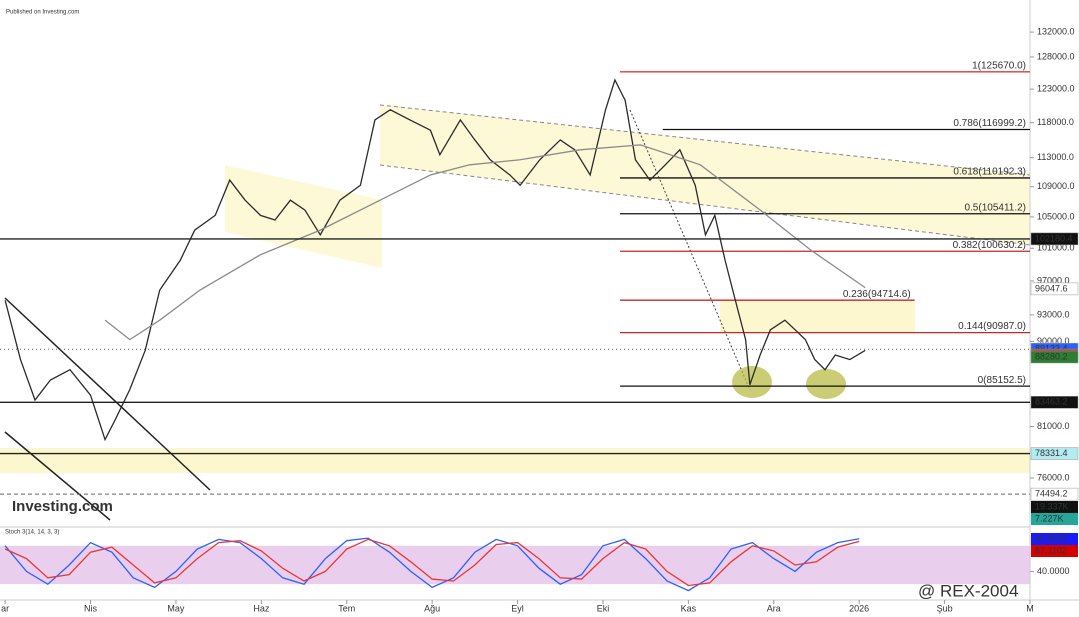 Image resolution: width=1079 pixels, height=617 pixels. What do you see at coordinates (995, 207) in the screenshot?
I see `fib-label: 0.5(105411.2)` at bounding box center [995, 207].